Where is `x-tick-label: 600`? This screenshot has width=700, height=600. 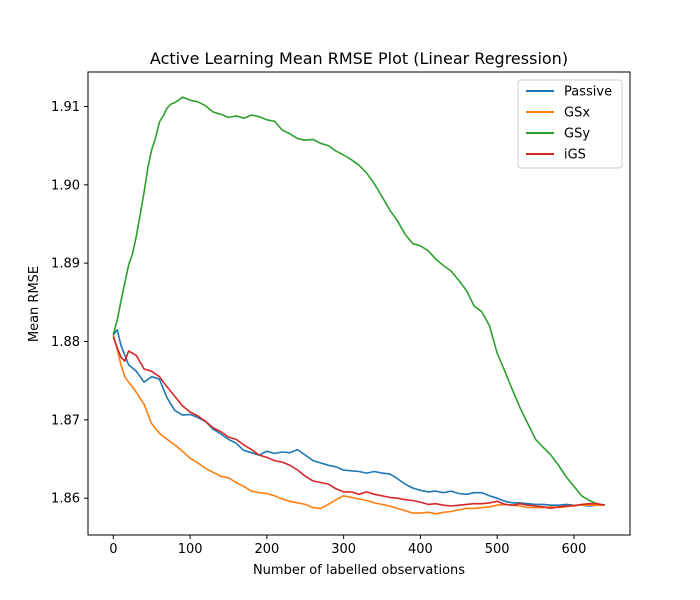 x-tick-label: 600 is located at coordinates (574, 549).